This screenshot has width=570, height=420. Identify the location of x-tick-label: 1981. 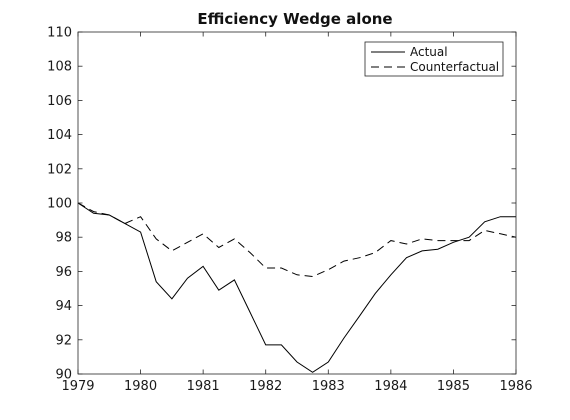
(203, 386).